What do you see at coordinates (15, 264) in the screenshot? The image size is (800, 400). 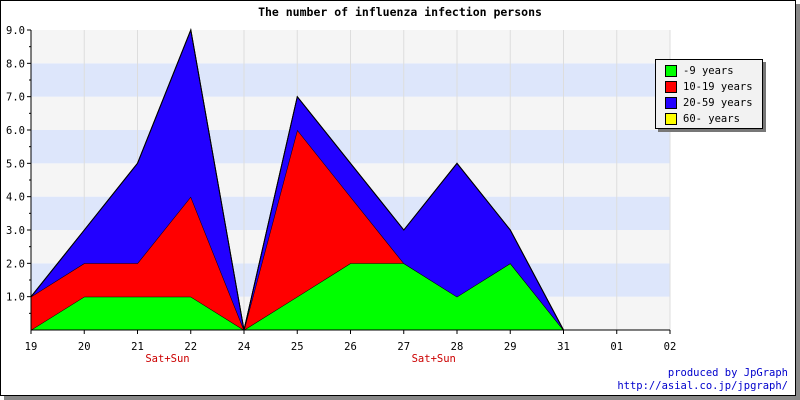 I see `y-tick-label: 2.0` at bounding box center [15, 264].